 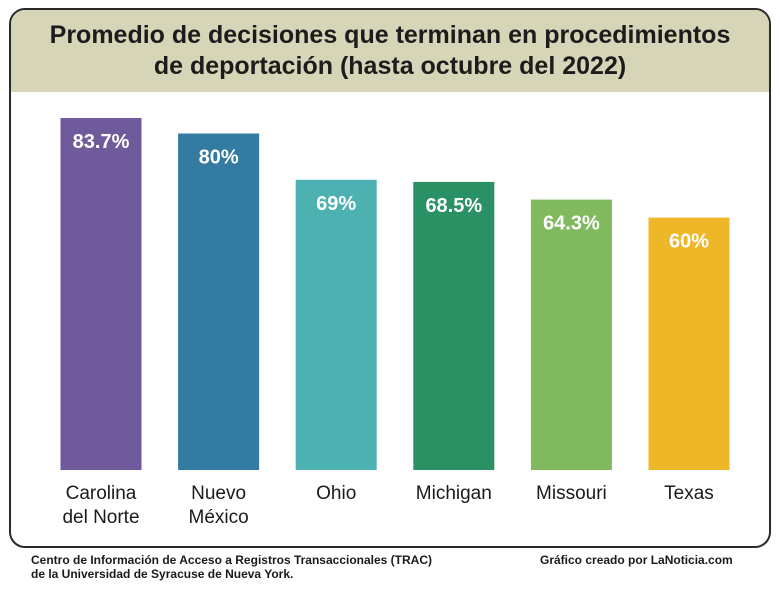 What do you see at coordinates (336, 204) in the screenshot?
I see `data-label-ohio: 69%` at bounding box center [336, 204].